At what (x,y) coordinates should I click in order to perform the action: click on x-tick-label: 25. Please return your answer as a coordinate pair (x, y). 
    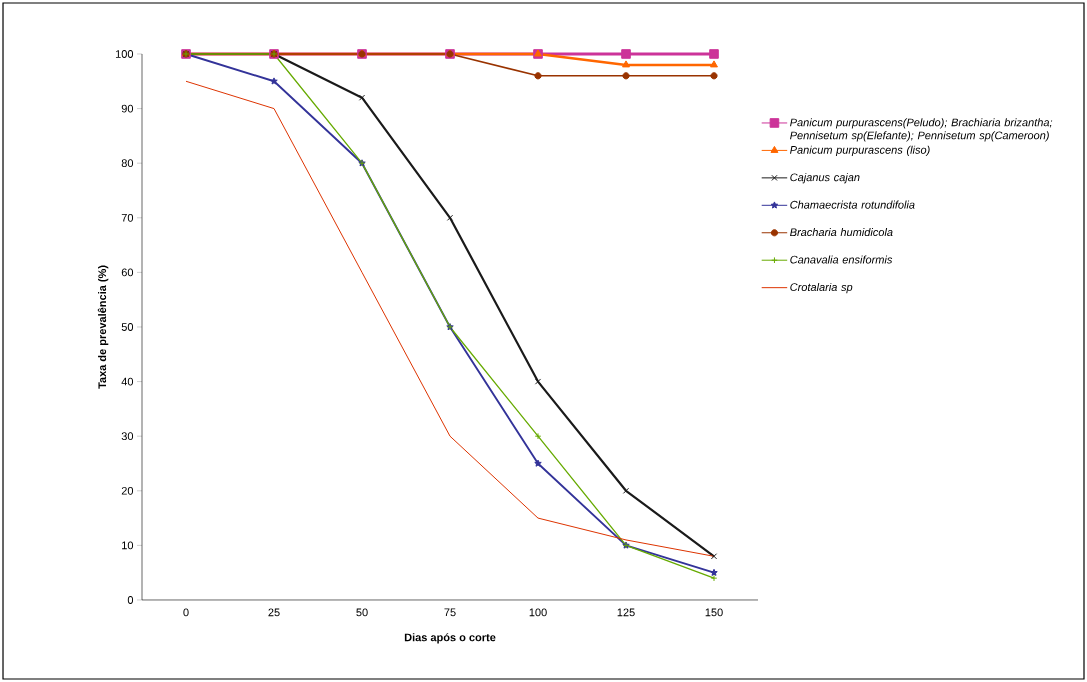
    Looking at the image, I should click on (274, 612).